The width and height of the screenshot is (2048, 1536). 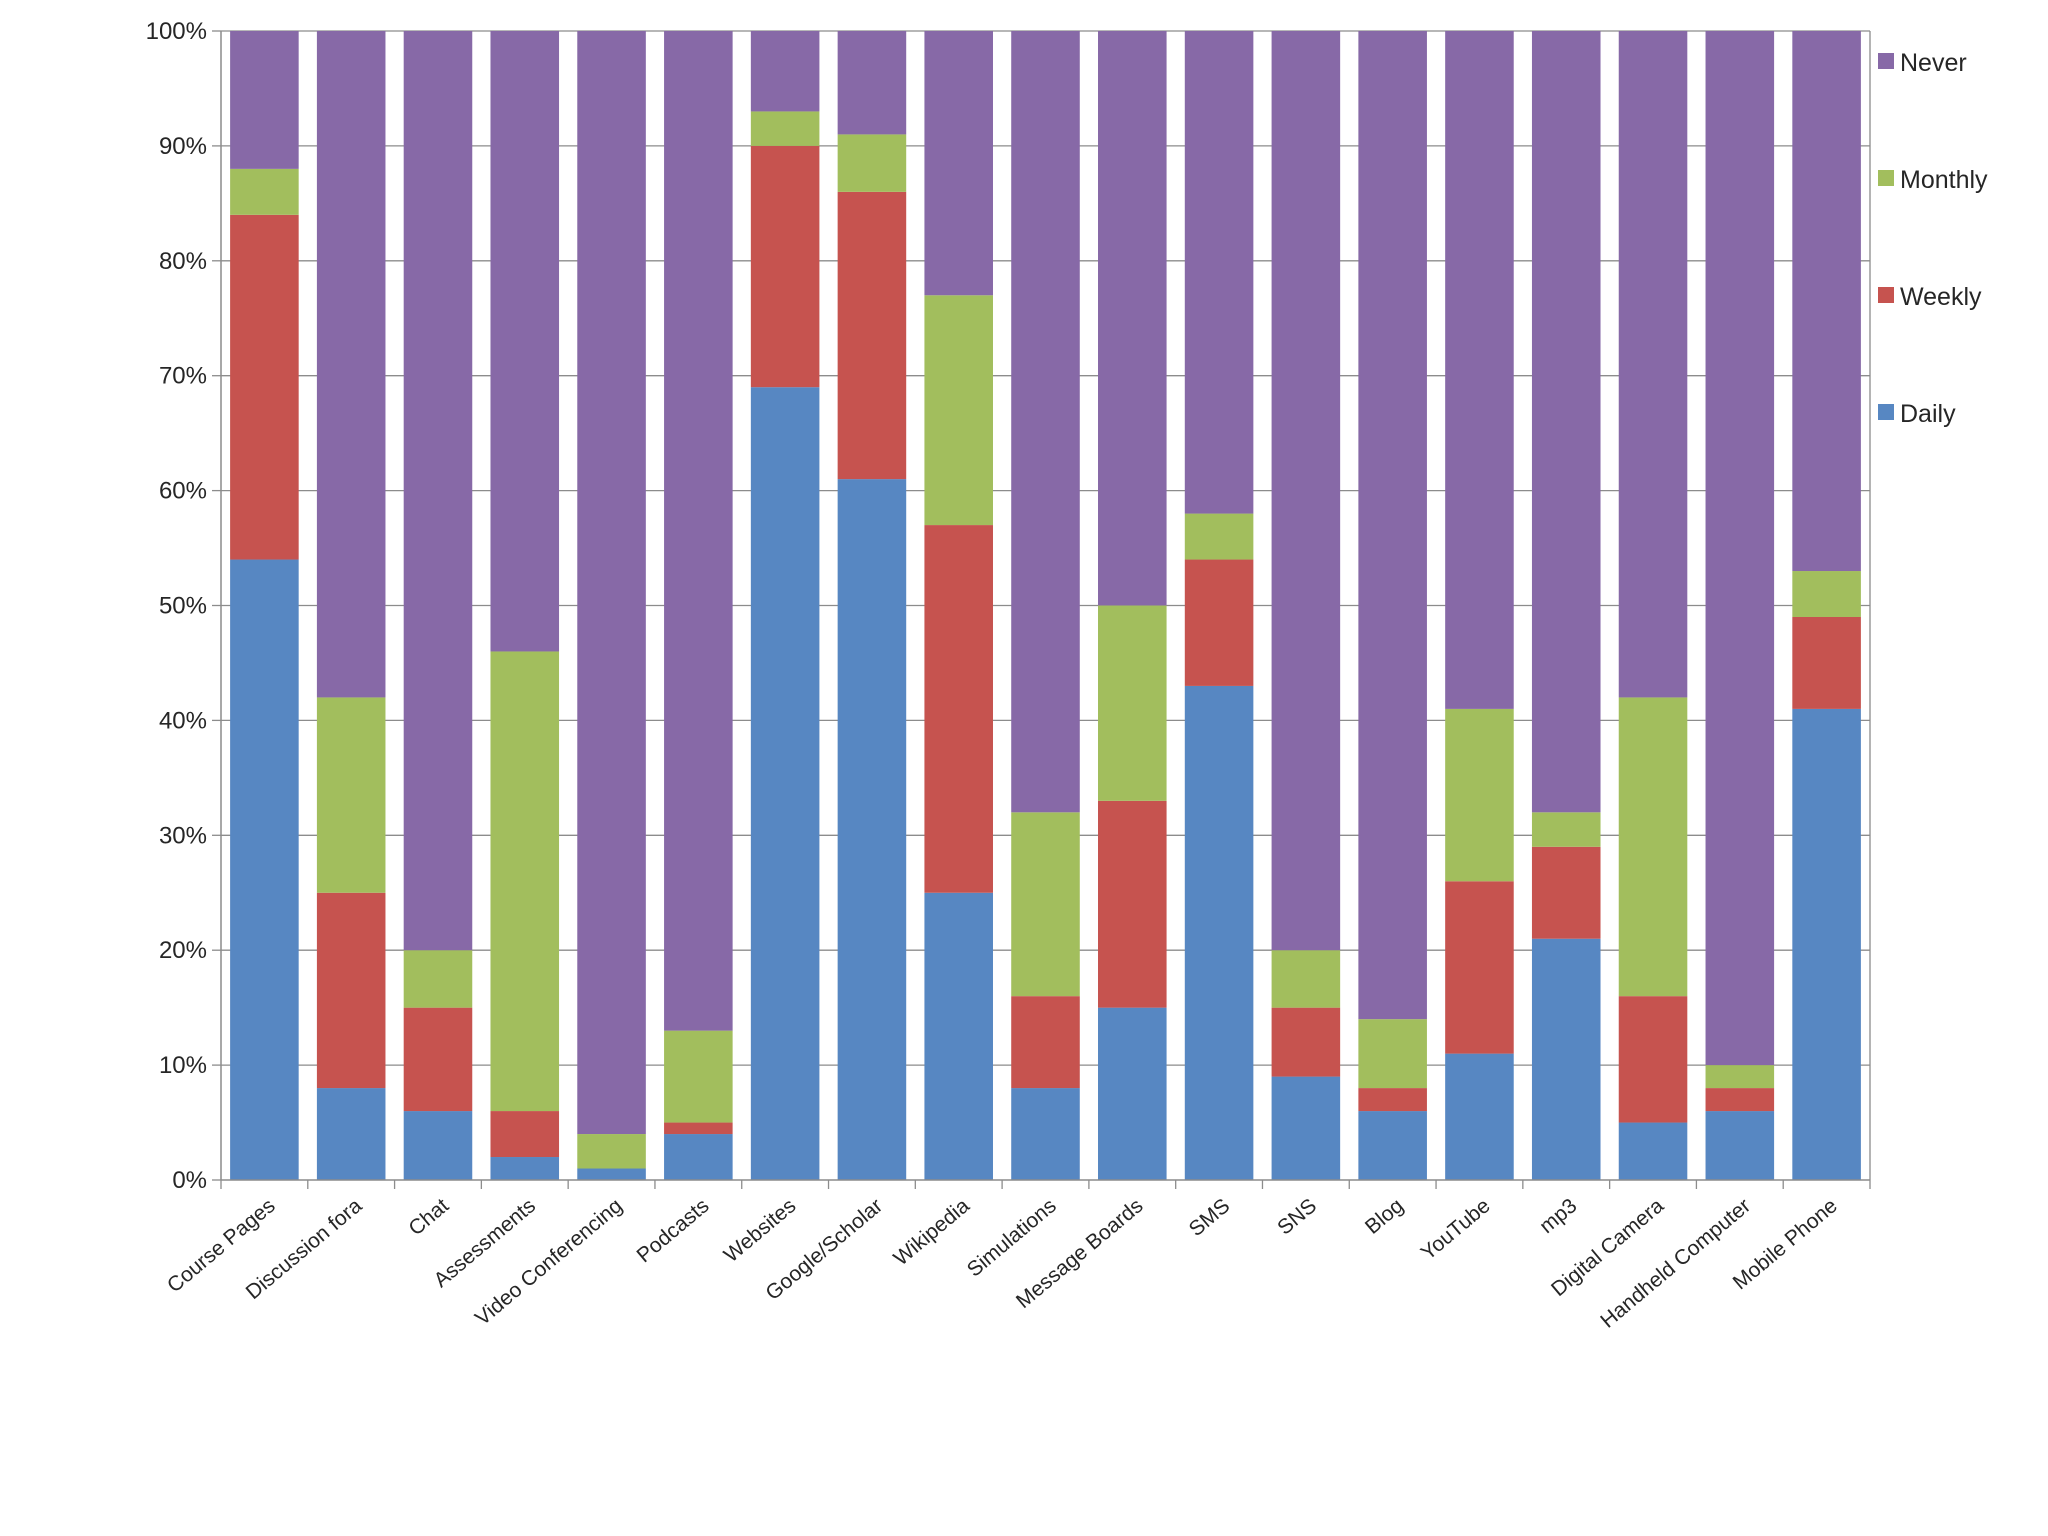 I want to click on y-tick-label: 40%, so click(x=183, y=720).